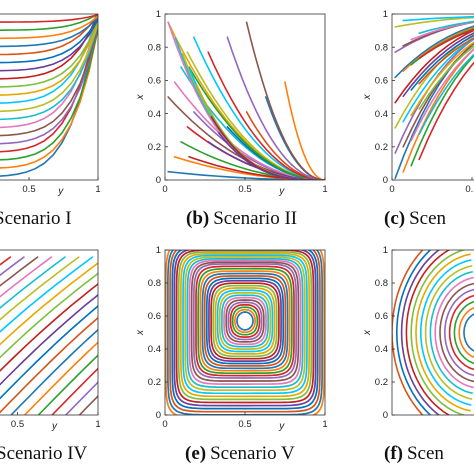  I want to click on x-axis-label-e: y, so click(281, 426).